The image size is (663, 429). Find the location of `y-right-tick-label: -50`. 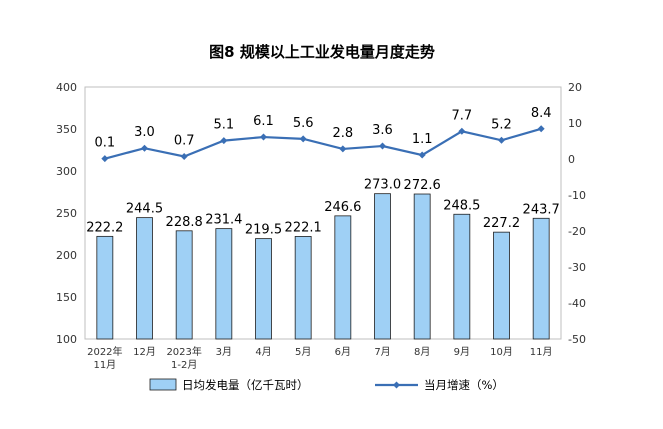

y-right-tick-label: -50 is located at coordinates (577, 339).